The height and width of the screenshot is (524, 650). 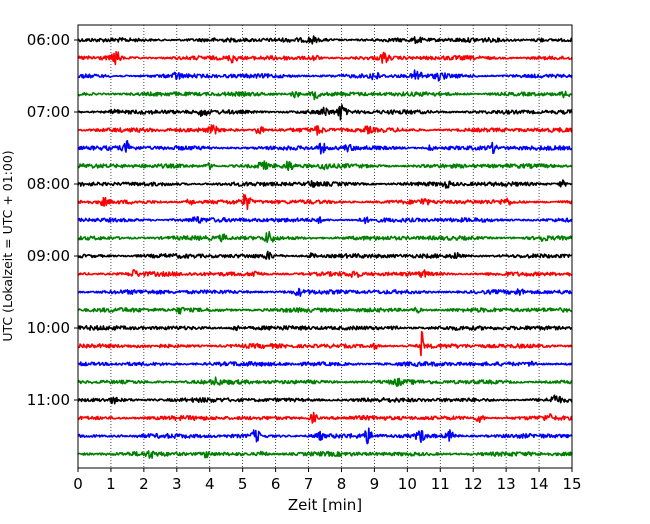 What do you see at coordinates (375, 484) in the screenshot?
I see `x-tick-label: 9` at bounding box center [375, 484].